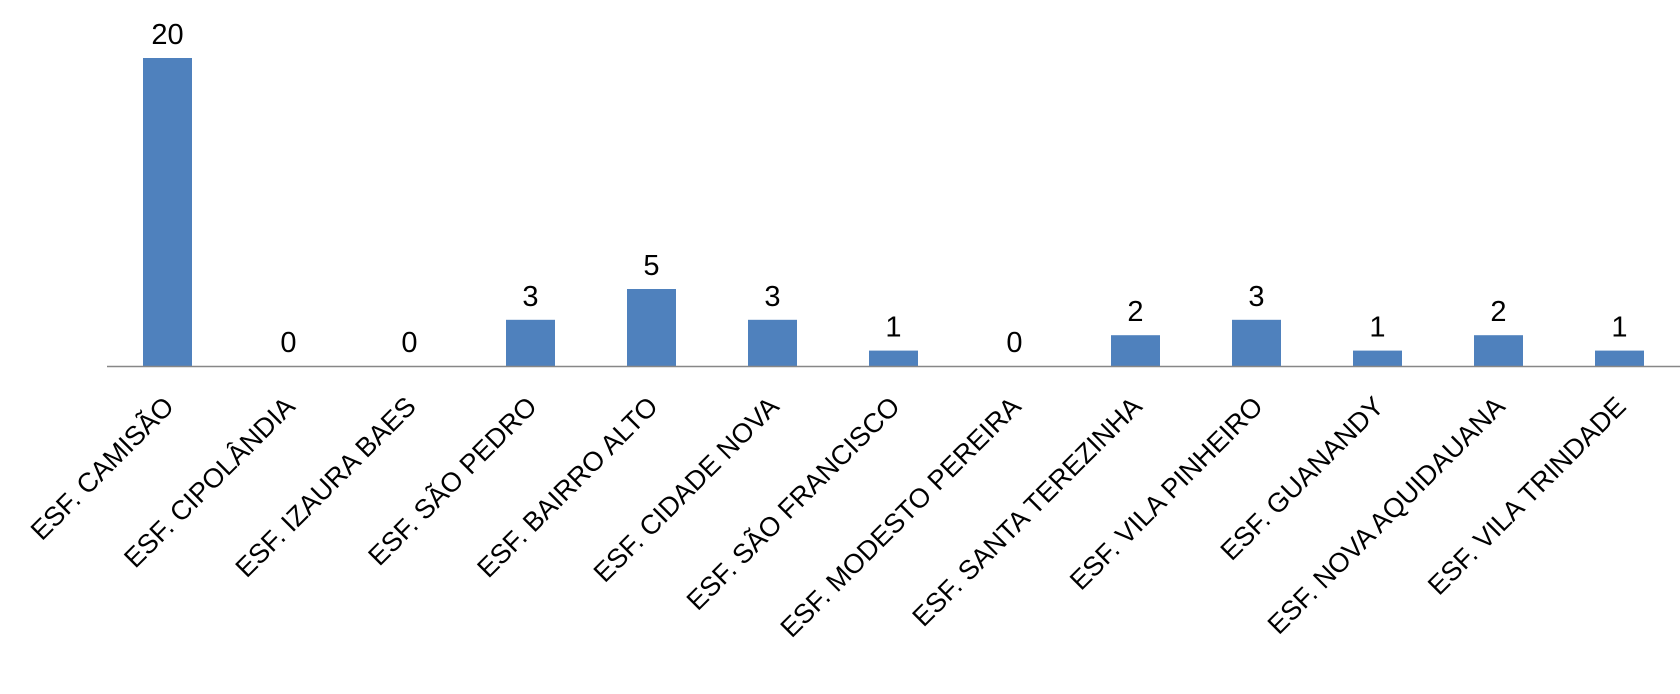 The image size is (1680, 694). What do you see at coordinates (1527, 496) in the screenshot?
I see `x-tick-label: ESF. VILA TRINDADE` at bounding box center [1527, 496].